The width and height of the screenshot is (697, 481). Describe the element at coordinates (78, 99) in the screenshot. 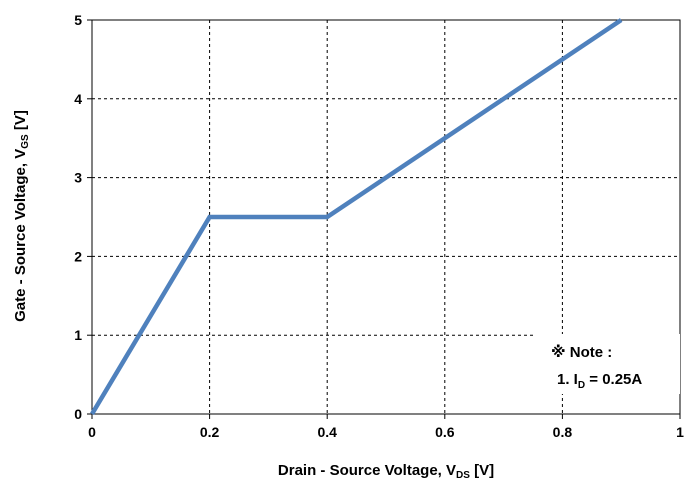

I see `y-tick-label: 4` at that location.